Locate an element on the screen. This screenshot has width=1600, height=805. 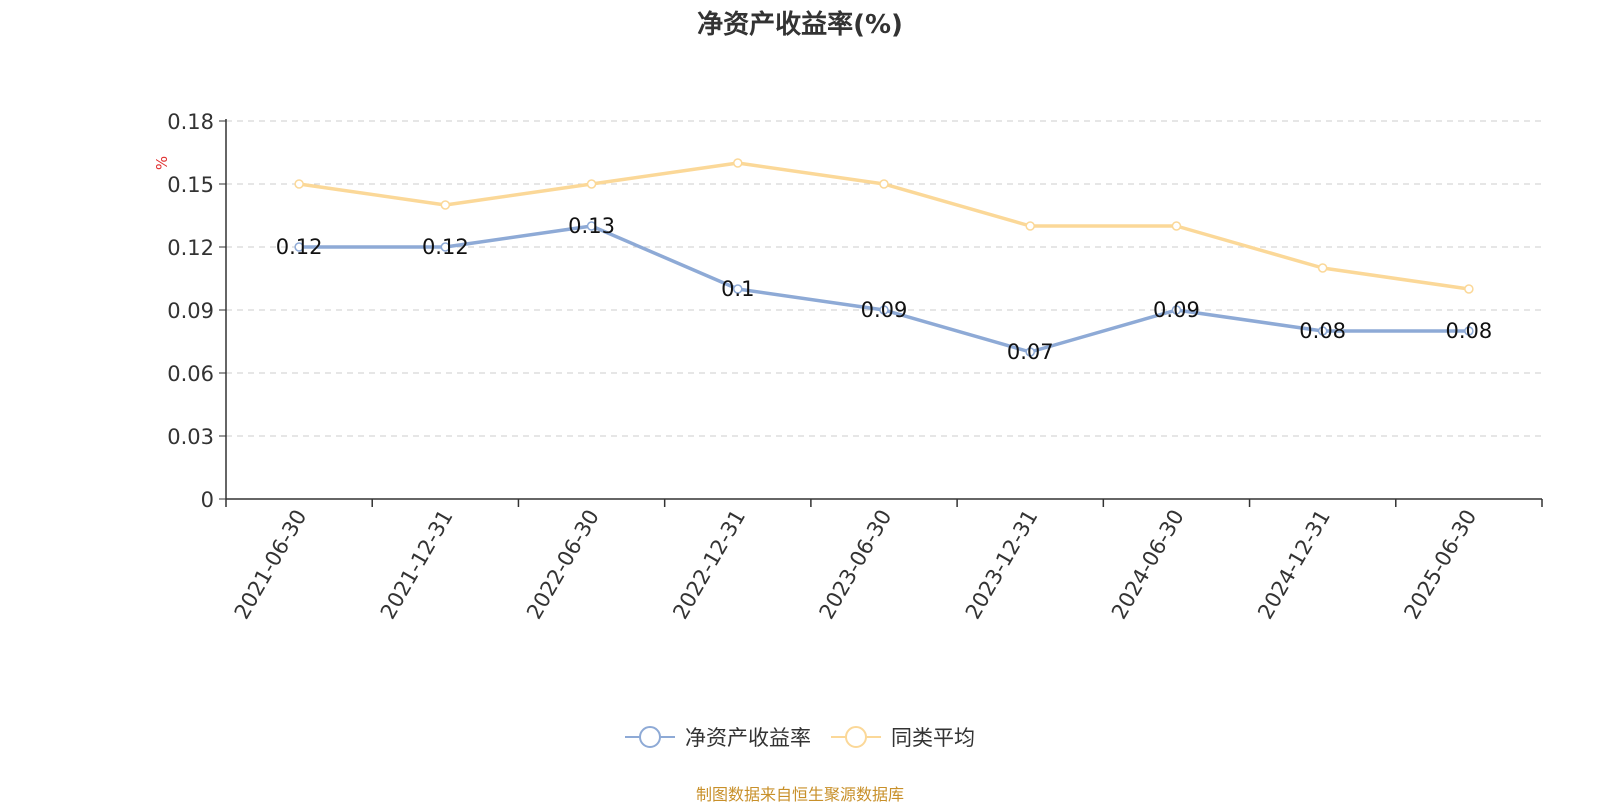
x-tick-label: 2025-06-30 is located at coordinates (1440, 565).